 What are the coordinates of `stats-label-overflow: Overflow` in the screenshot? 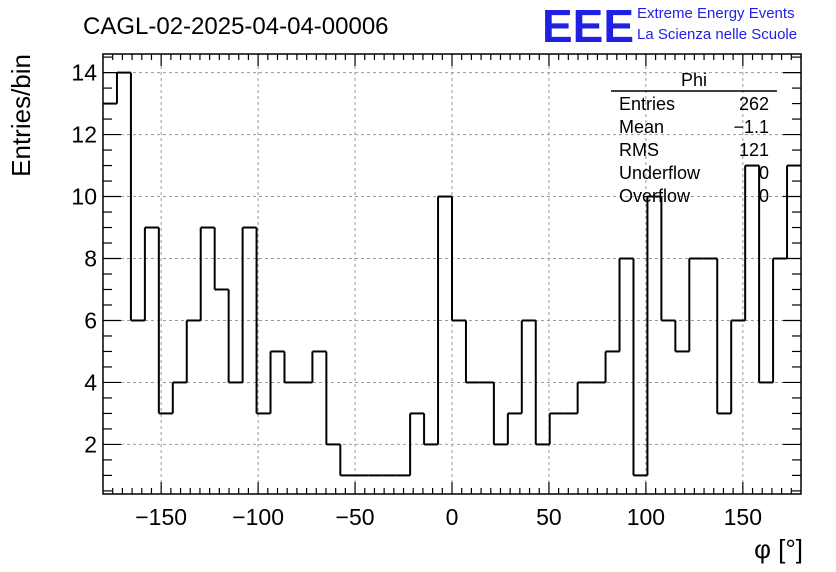 It's located at (655, 196).